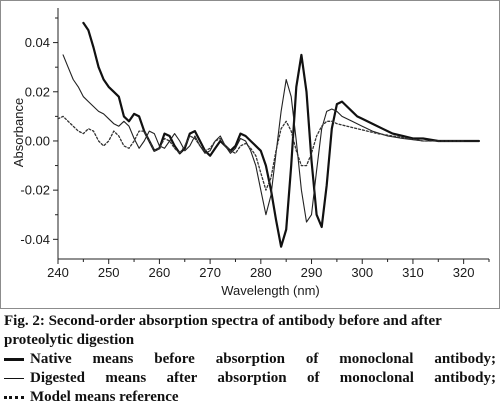  Describe the element at coordinates (58, 272) in the screenshot. I see `x-tick-label: 240` at that location.